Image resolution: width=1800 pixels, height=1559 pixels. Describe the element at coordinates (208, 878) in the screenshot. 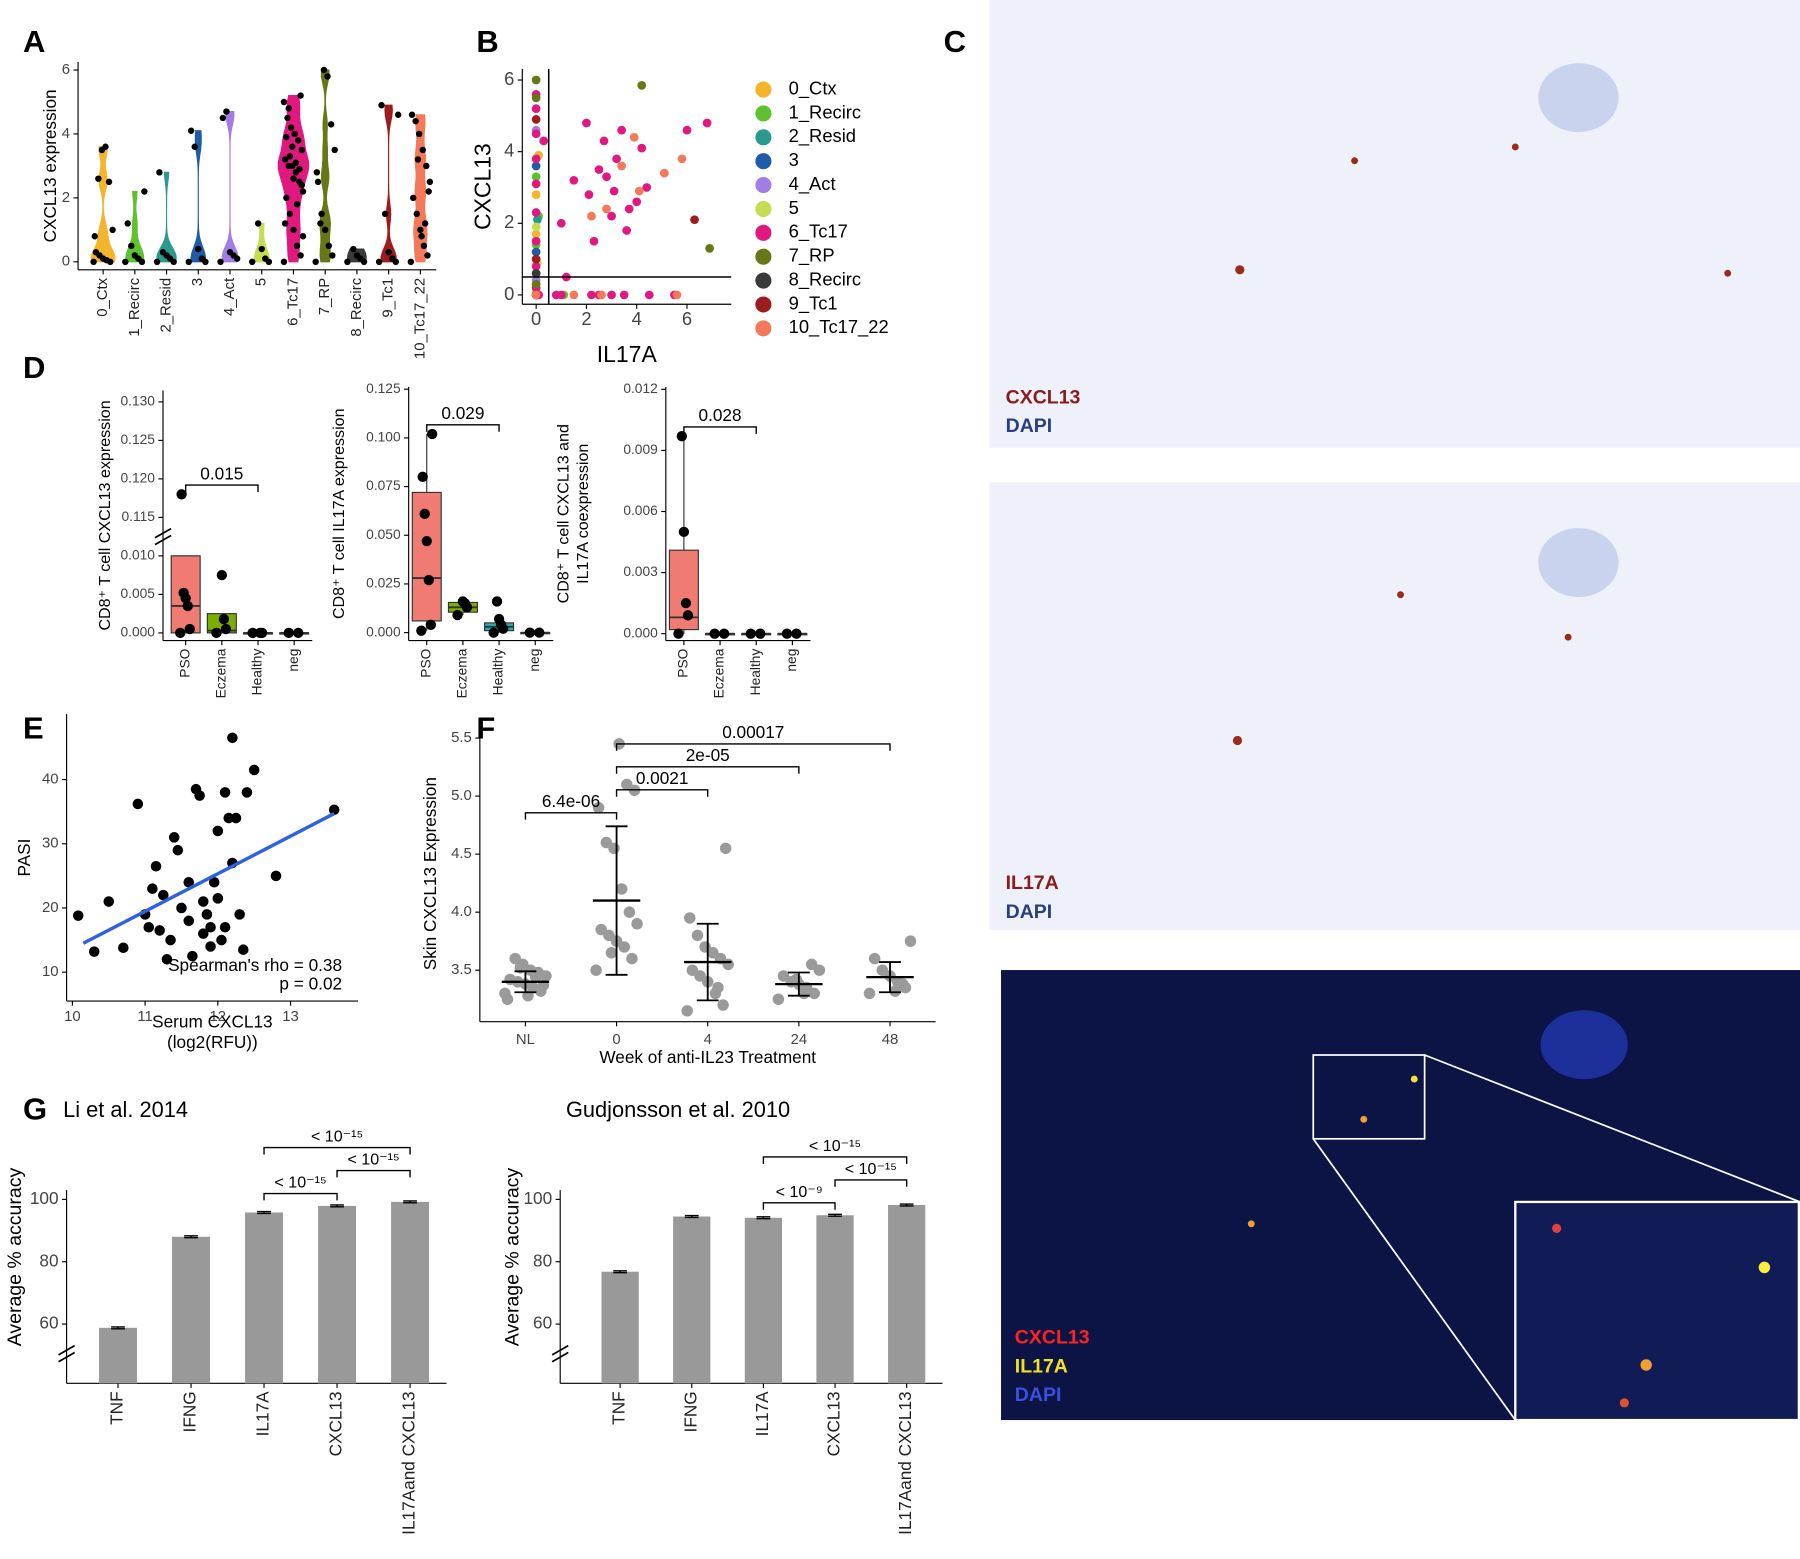

I see `regression-line` at that location.